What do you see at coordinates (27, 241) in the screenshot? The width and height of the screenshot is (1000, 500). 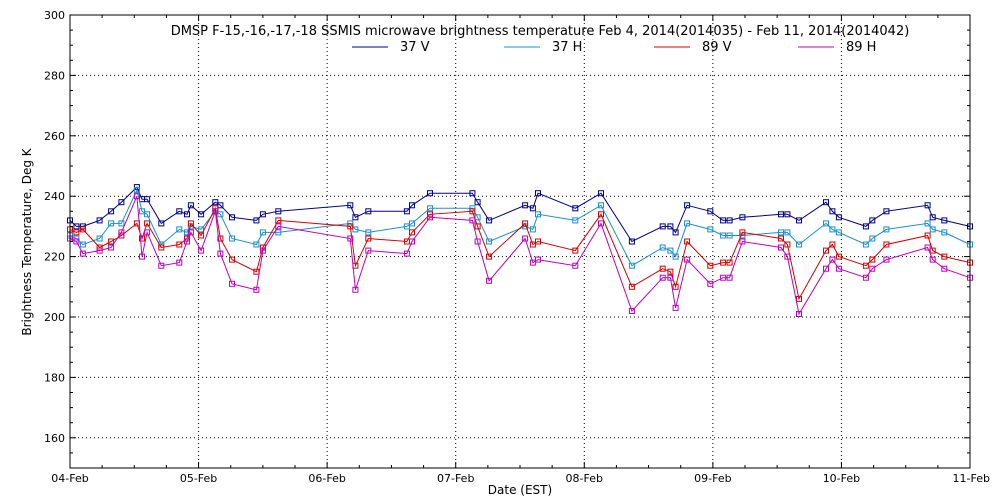 I see `y-axis-label: Brightness Temperature, Deg K` at bounding box center [27, 241].